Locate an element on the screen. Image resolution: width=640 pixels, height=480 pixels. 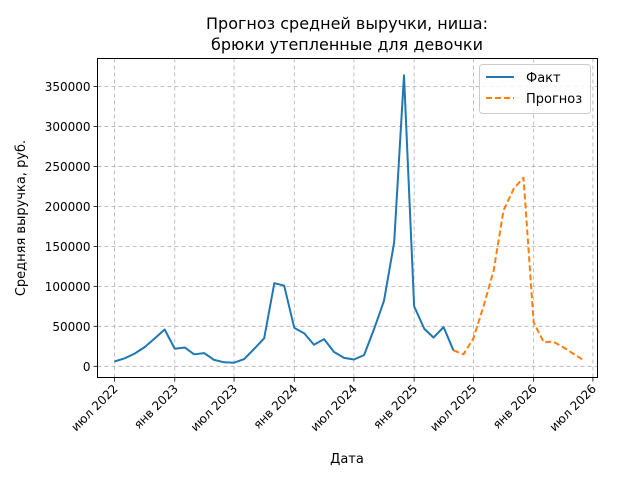
x-axis-label: Дата is located at coordinates (347, 459).